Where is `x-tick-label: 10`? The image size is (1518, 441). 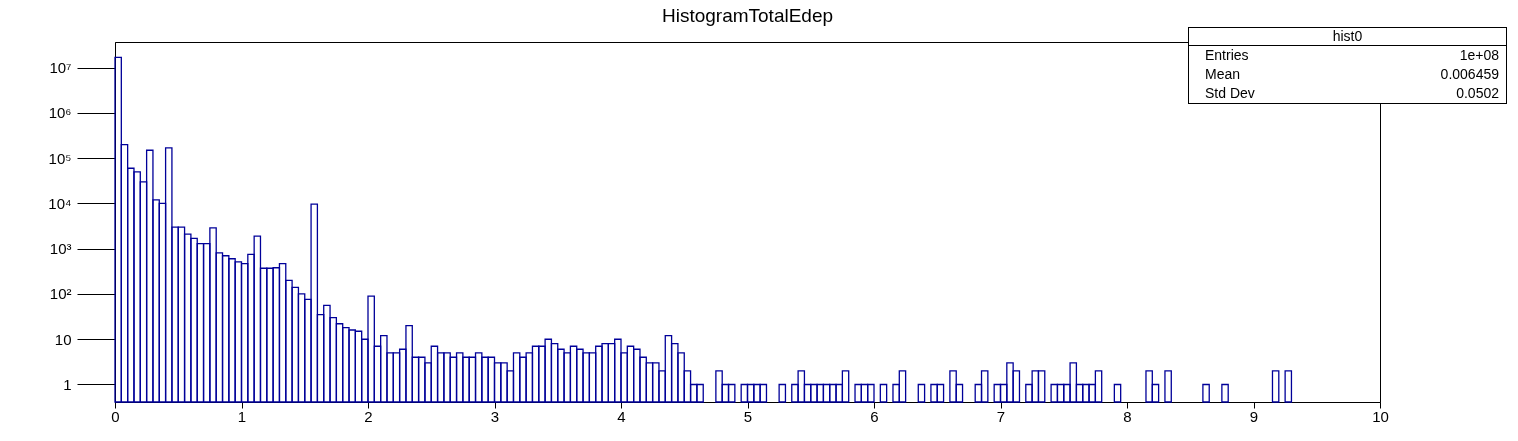
x-tick-label: 10 is located at coordinates (1380, 416).